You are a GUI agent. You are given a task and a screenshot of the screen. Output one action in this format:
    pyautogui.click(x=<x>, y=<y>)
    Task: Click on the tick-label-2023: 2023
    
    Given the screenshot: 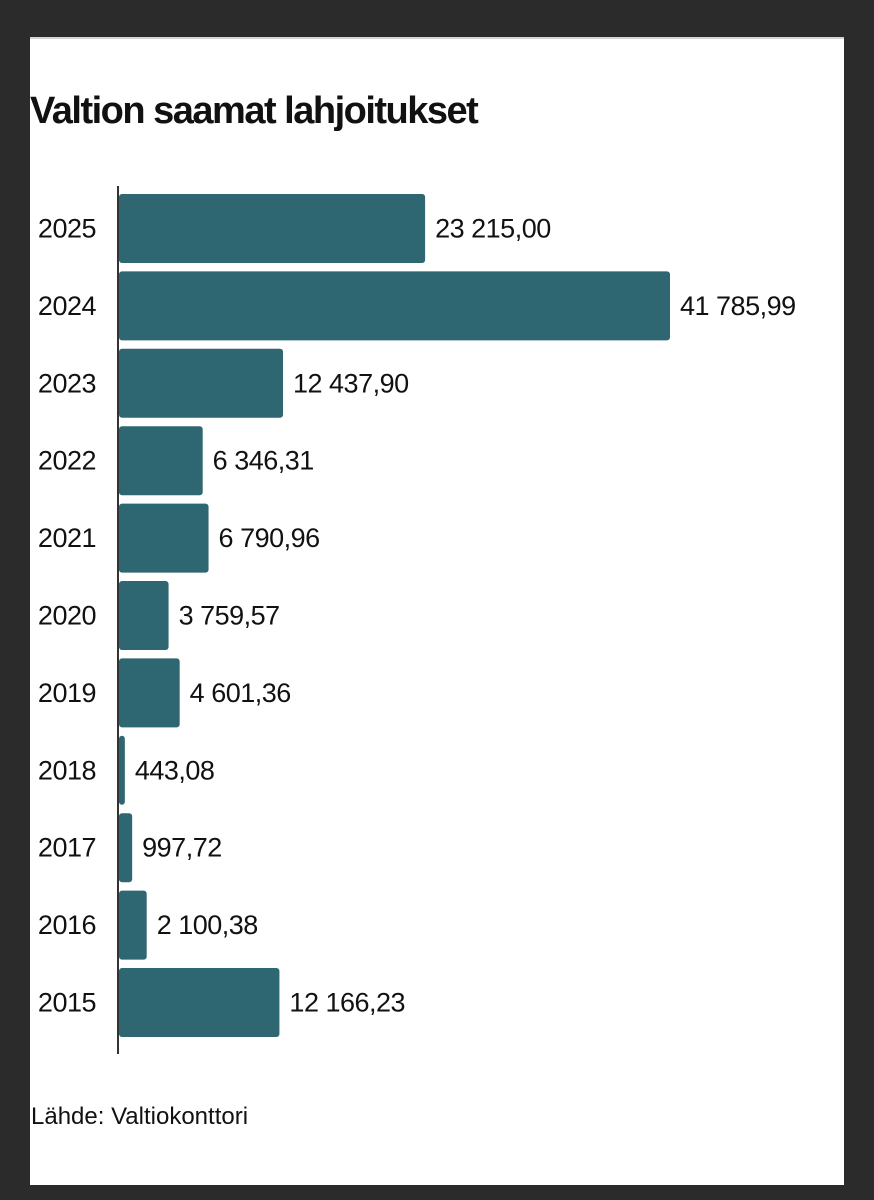 What is the action you would take?
    pyautogui.click(x=67, y=383)
    